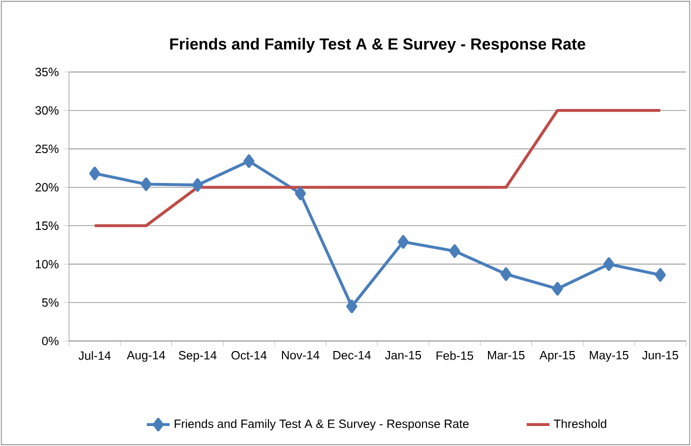 This screenshot has width=691, height=446. What do you see at coordinates (94, 355) in the screenshot?
I see `x-tick-label: Jul-14` at bounding box center [94, 355].